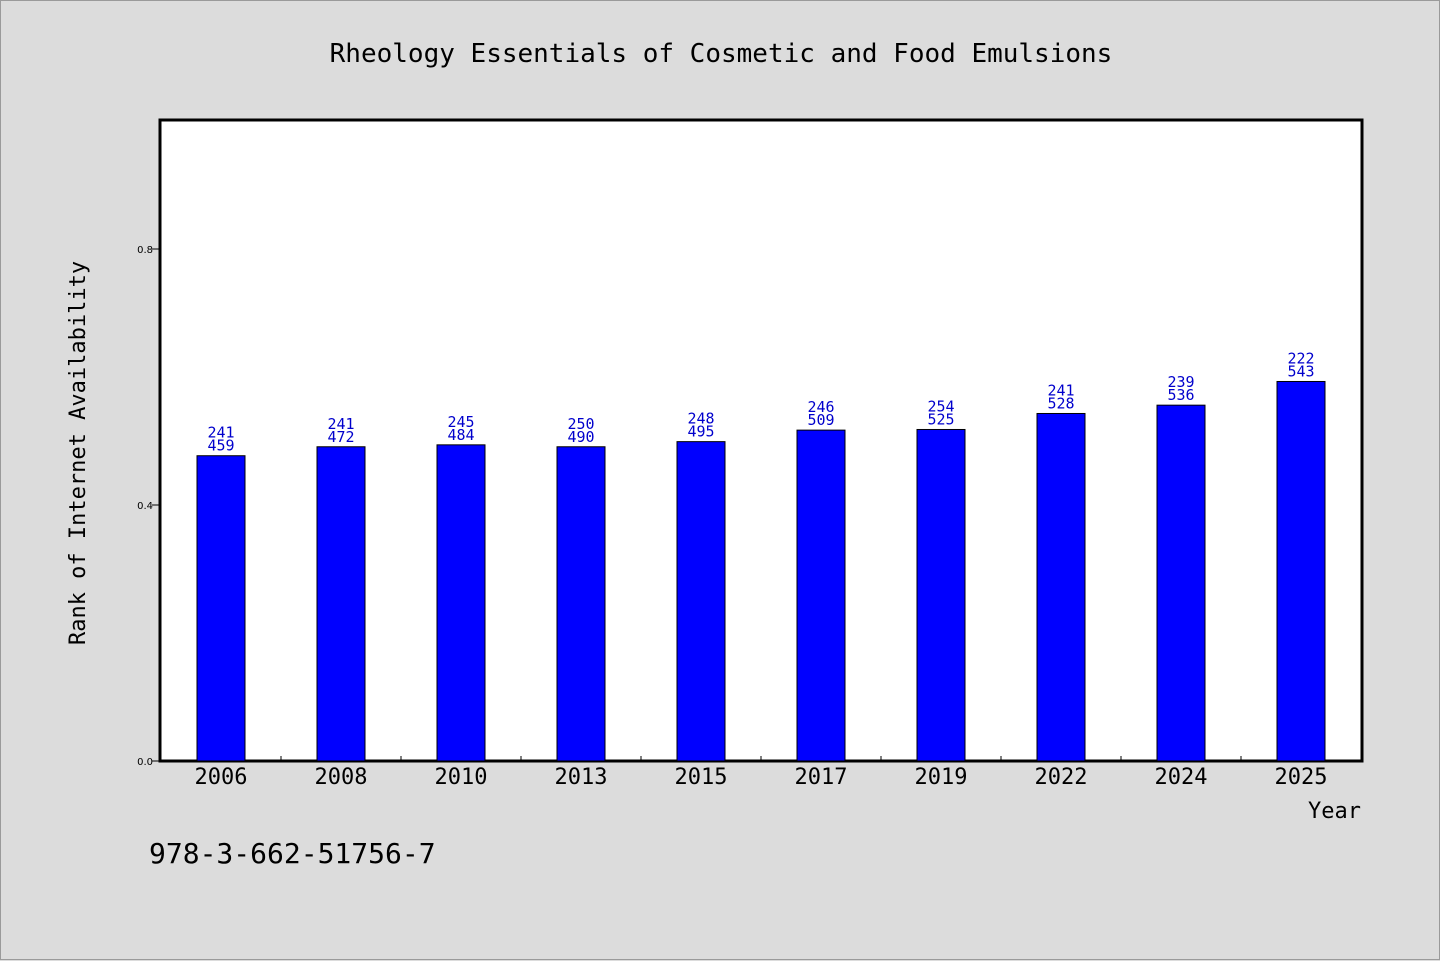 The image size is (1440, 961). I want to click on x-axis-label: Year, so click(1334, 811).